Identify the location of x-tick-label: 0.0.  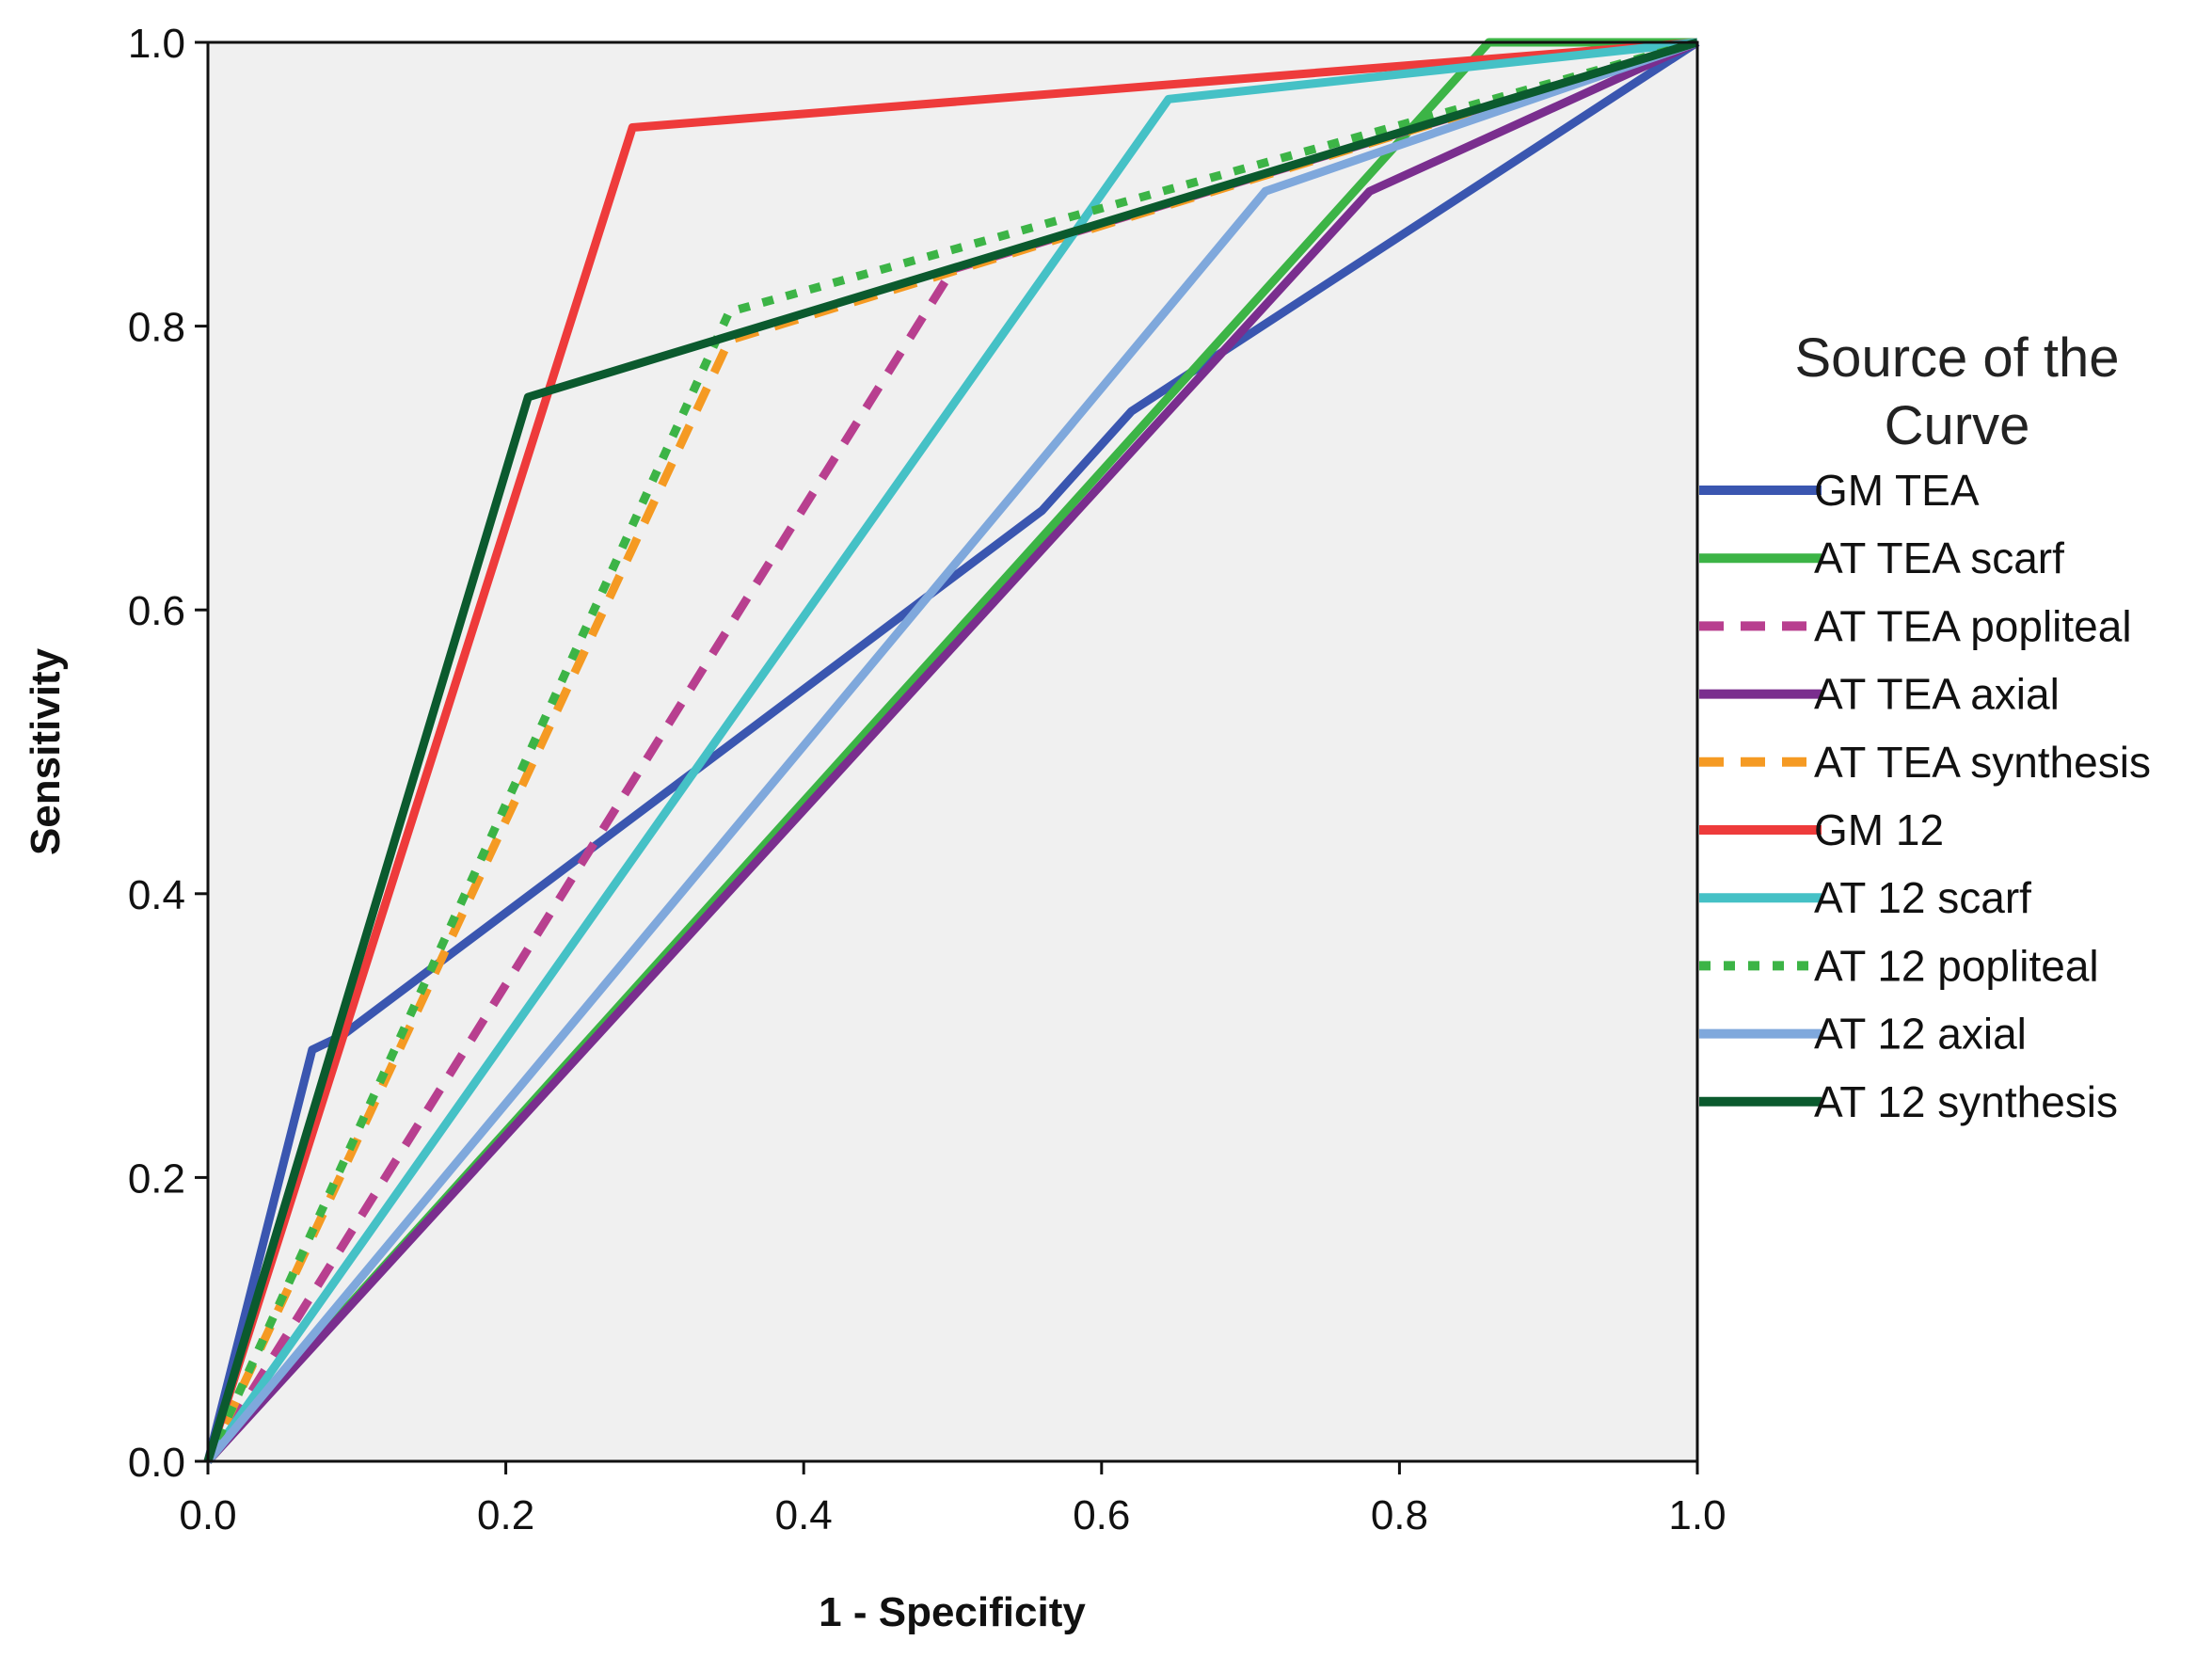
(207, 1515).